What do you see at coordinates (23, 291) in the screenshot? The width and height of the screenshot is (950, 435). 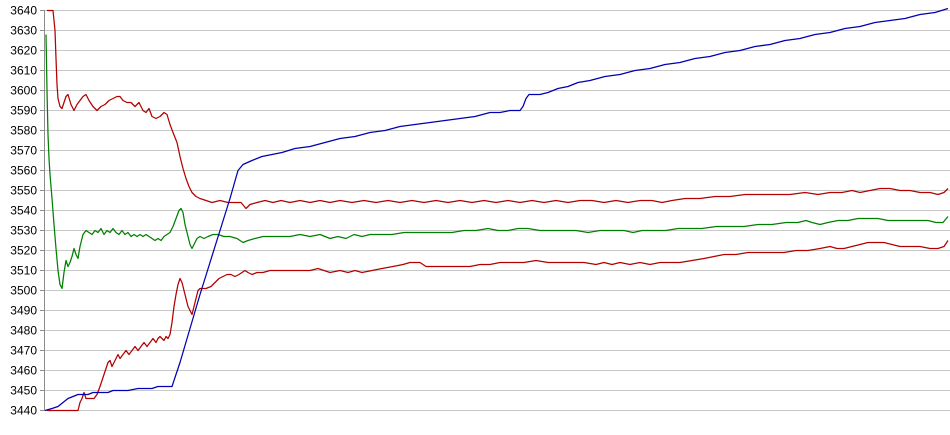 I see `y-axis-label: 3500` at bounding box center [23, 291].